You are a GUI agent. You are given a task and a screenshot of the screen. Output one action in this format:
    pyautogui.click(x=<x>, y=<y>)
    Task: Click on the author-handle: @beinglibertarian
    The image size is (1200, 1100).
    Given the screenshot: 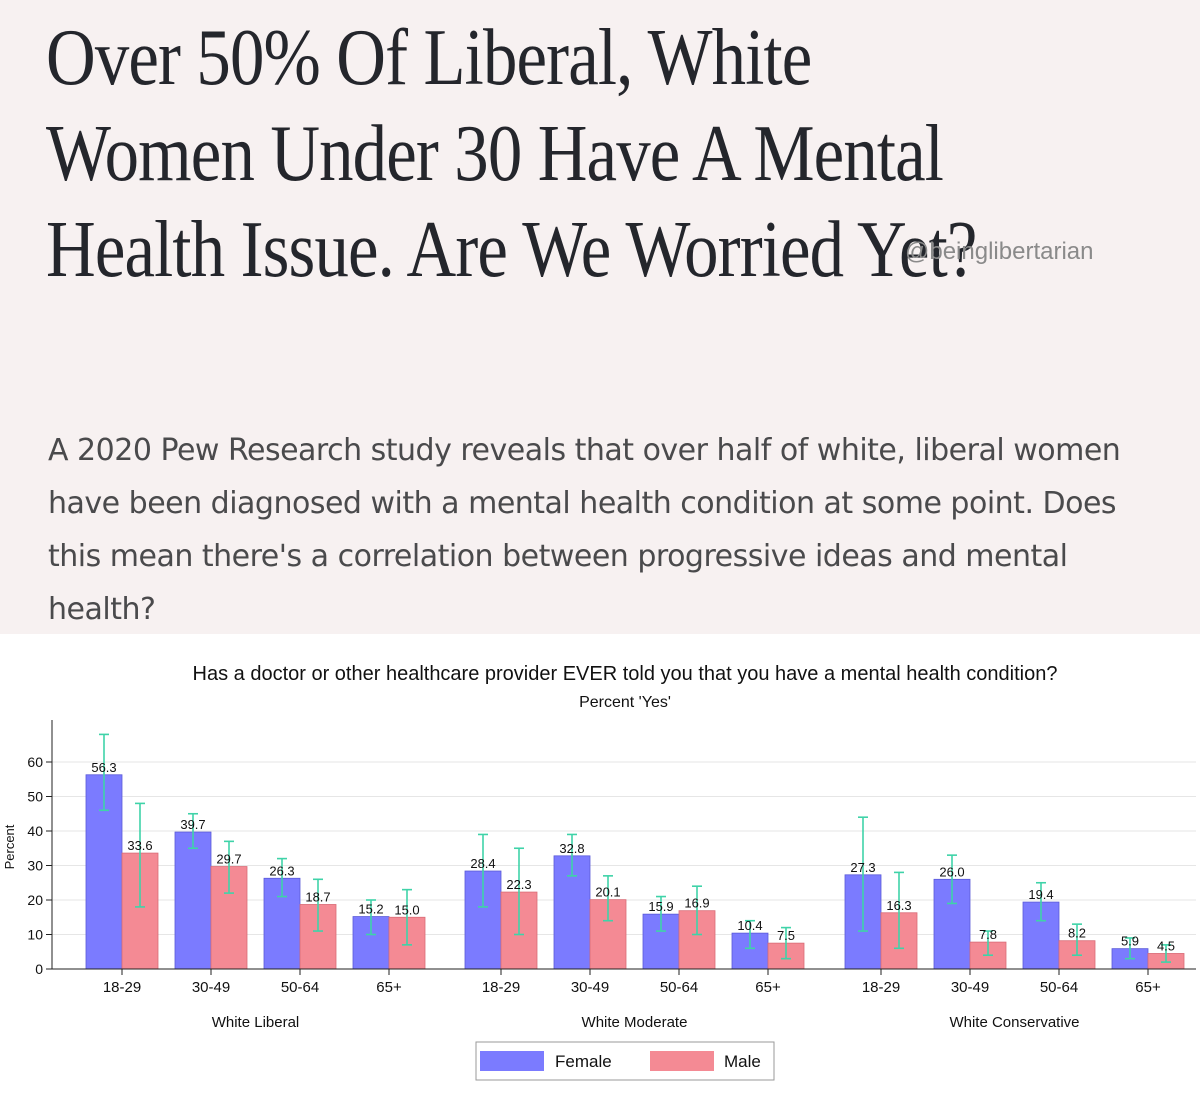 What is the action you would take?
    pyautogui.click(x=999, y=251)
    